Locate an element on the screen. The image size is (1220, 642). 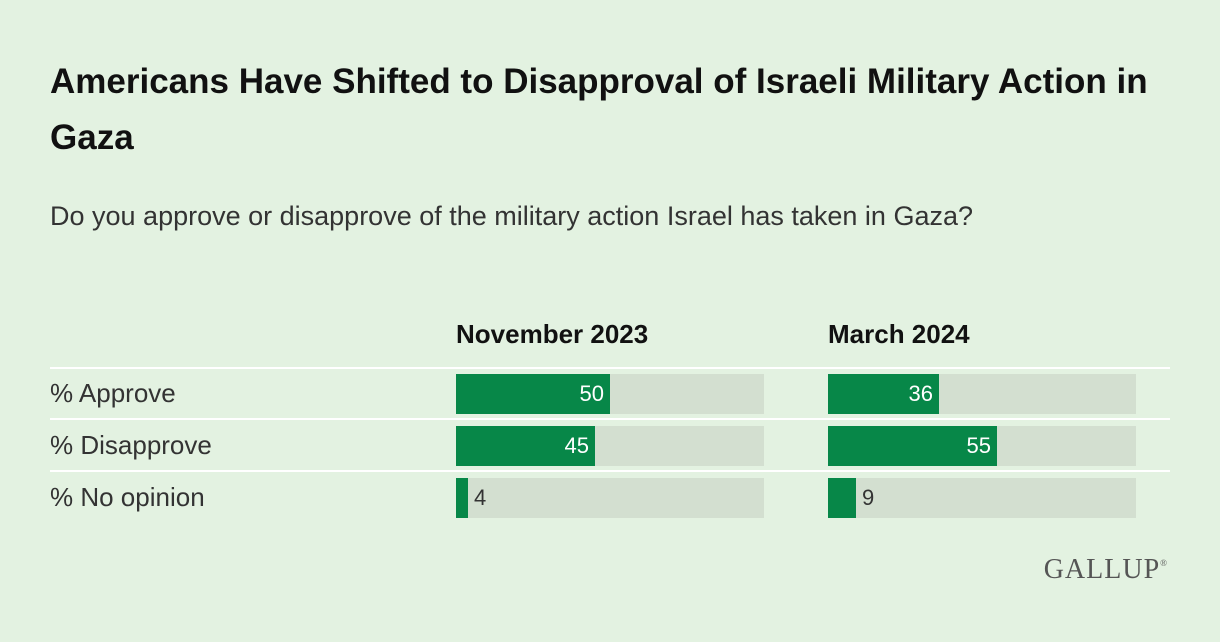
bar-value-label: 55 is located at coordinates (978, 445).